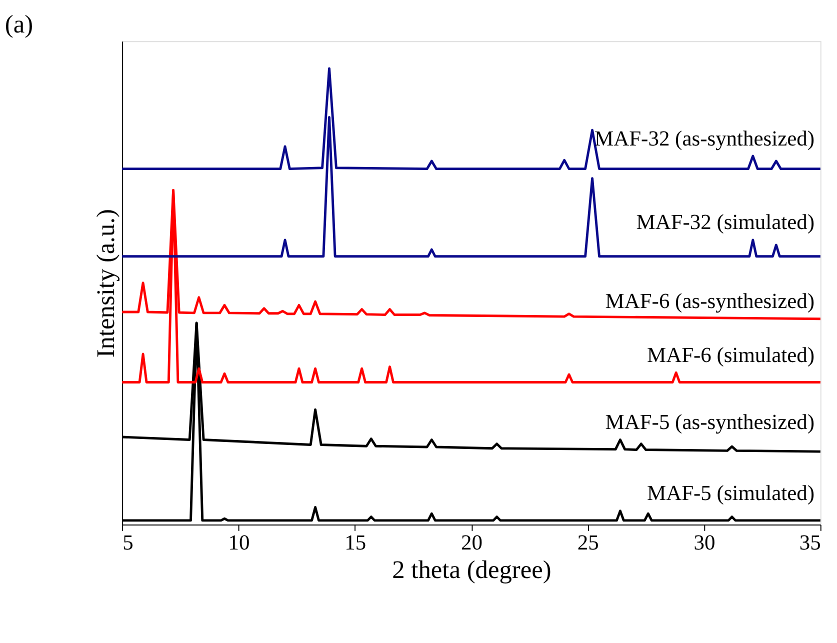 Image resolution: width=837 pixels, height=643 pixels. Describe the element at coordinates (128, 542) in the screenshot. I see `x-tick-label: 5` at that location.